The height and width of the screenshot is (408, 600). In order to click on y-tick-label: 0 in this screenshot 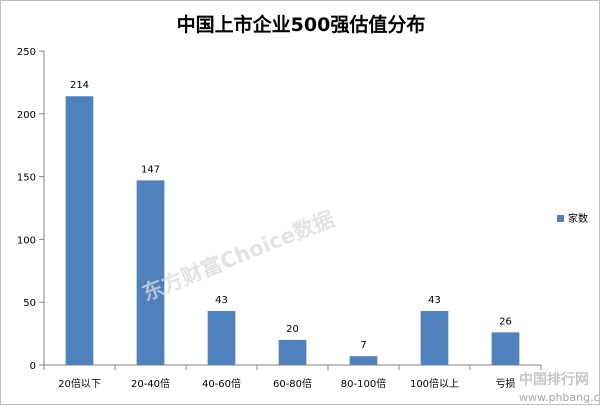, I will do `click(33, 366)`.